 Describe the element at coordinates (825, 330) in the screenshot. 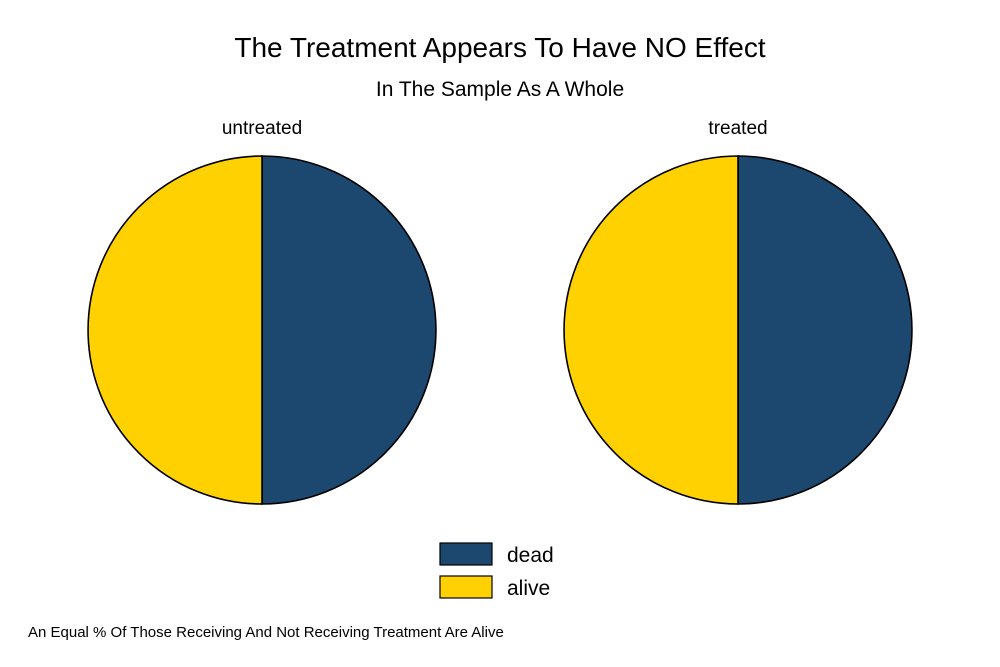

I see `pie-slice-treated-dead` at that location.